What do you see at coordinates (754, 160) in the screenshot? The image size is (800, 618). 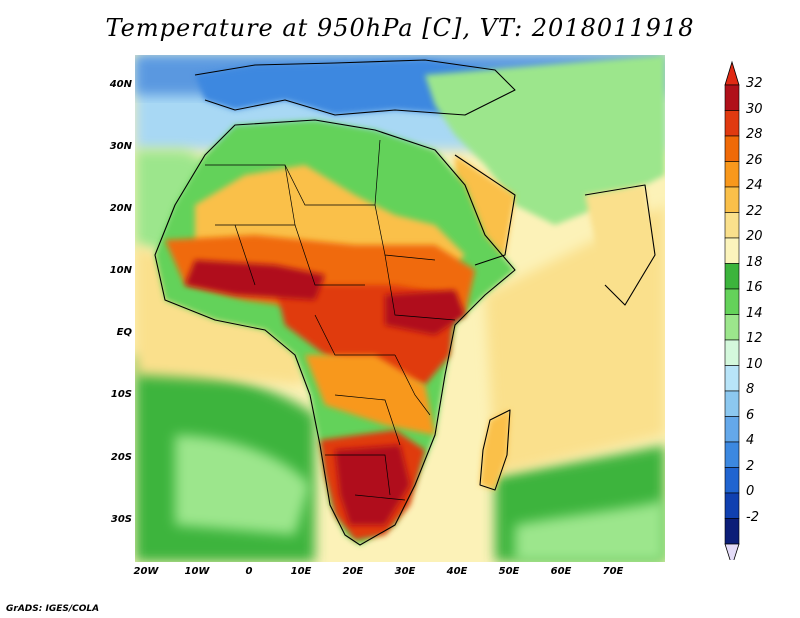 I see `colorbar-label: 26` at bounding box center [754, 160].